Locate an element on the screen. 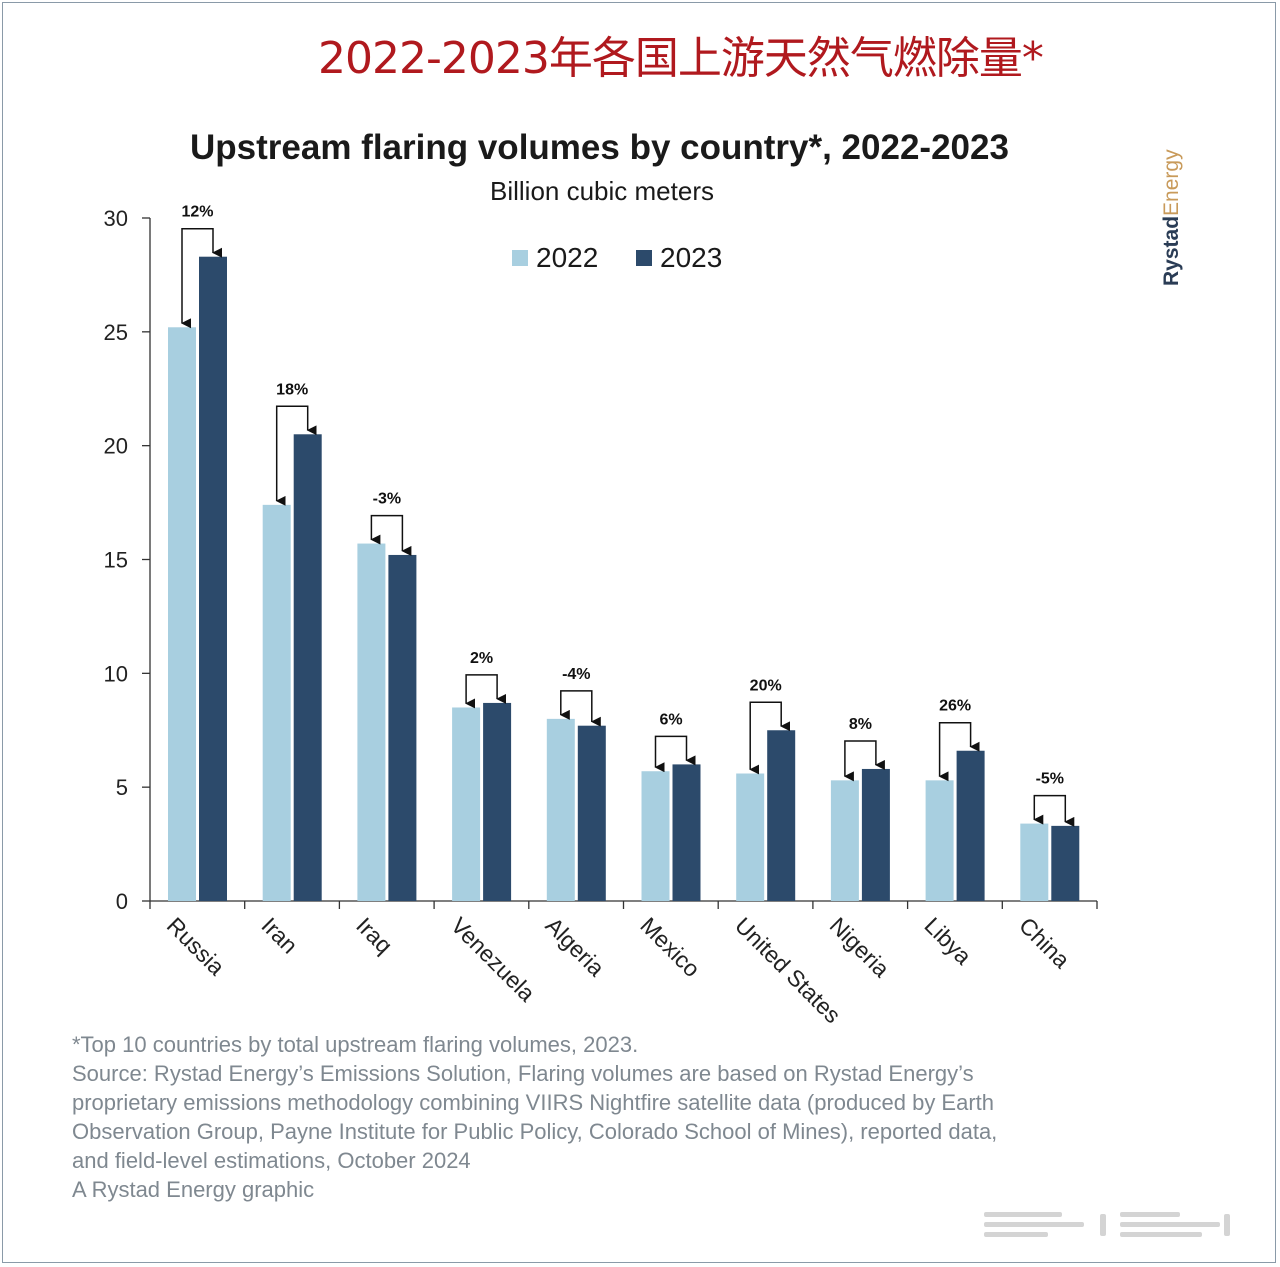 This screenshot has width=1280, height=1267. x-tick-label: Libya is located at coordinates (947, 940).